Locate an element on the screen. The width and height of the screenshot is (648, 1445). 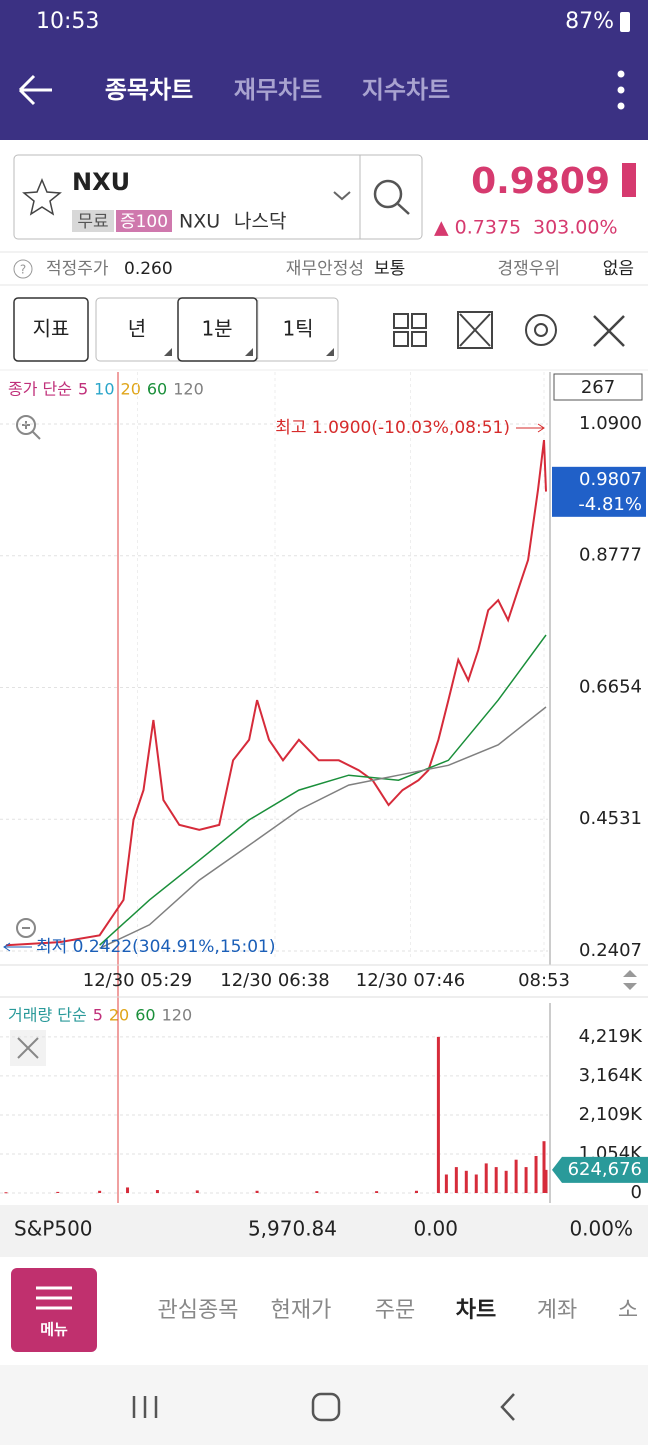
settings-icon is located at coordinates (541, 330).